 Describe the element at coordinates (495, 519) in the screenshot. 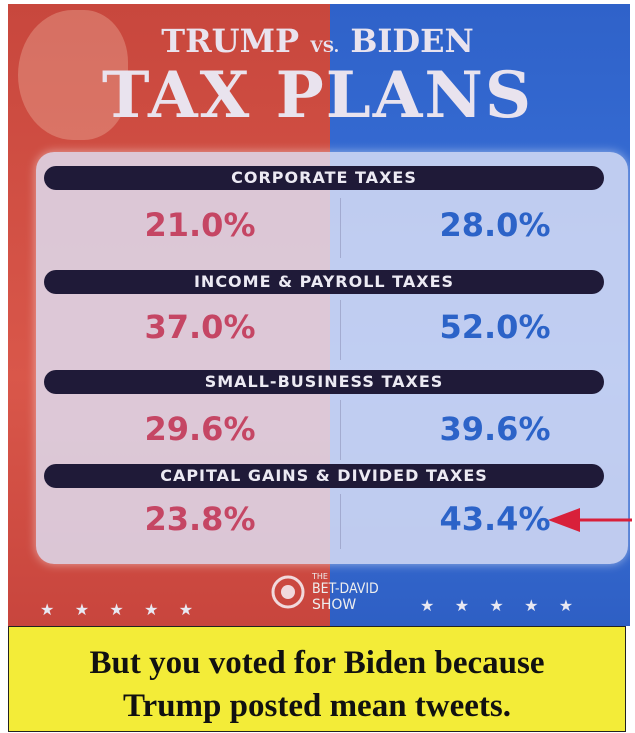

I see `biden-value: 43.4%` at that location.